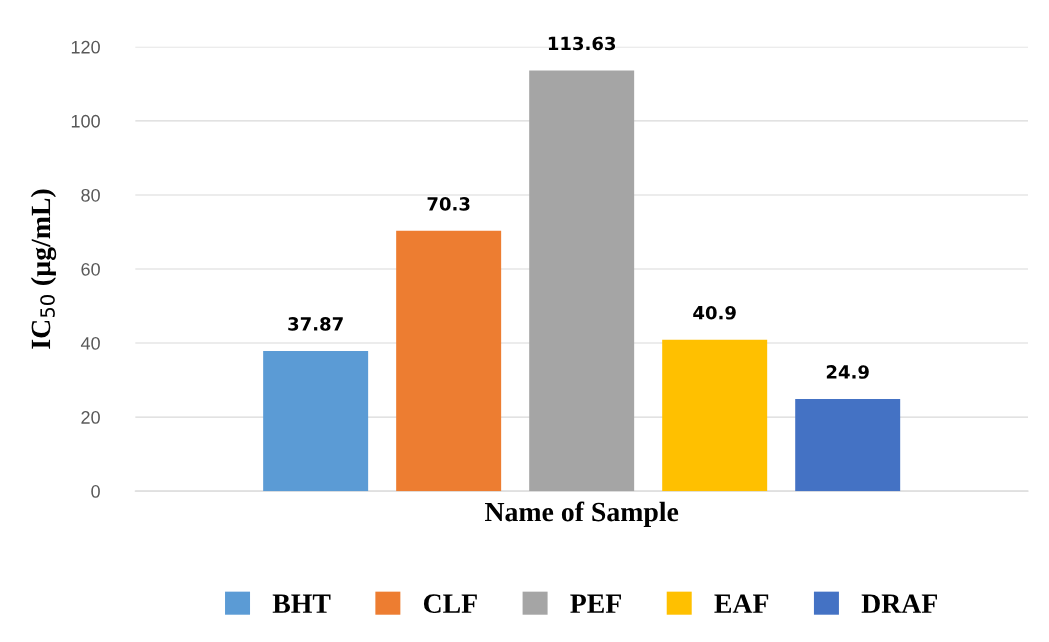  What do you see at coordinates (301, 603) in the screenshot?
I see `legend-label: BHT` at bounding box center [301, 603].